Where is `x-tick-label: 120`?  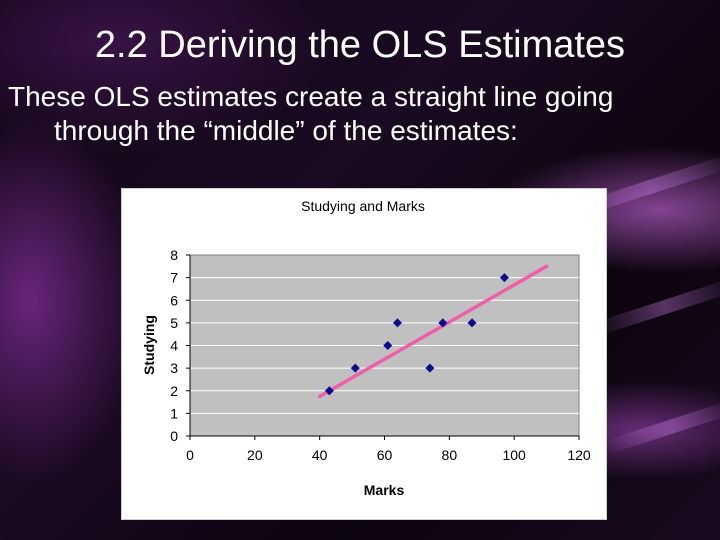
x-tick-label: 120 is located at coordinates (579, 455).